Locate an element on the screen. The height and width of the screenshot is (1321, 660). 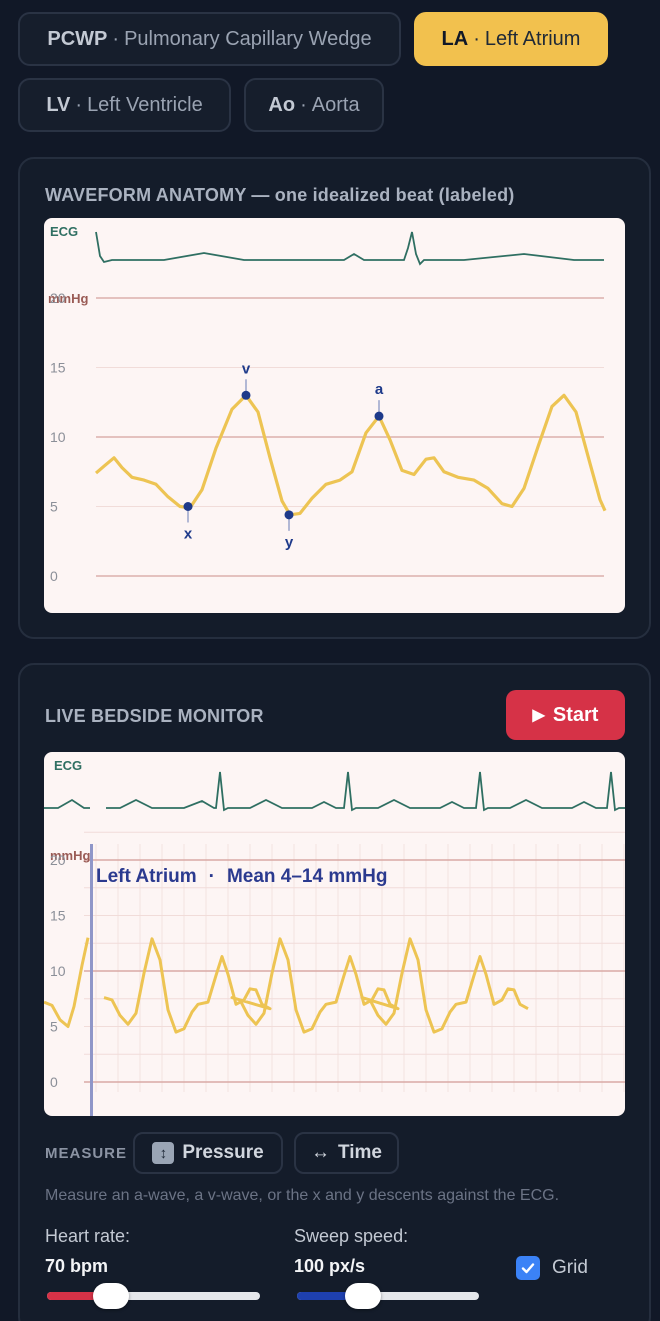
chamber-chip-pcwp: PCWP · Pulmonary Capillary Wedge is located at coordinates (209, 39).